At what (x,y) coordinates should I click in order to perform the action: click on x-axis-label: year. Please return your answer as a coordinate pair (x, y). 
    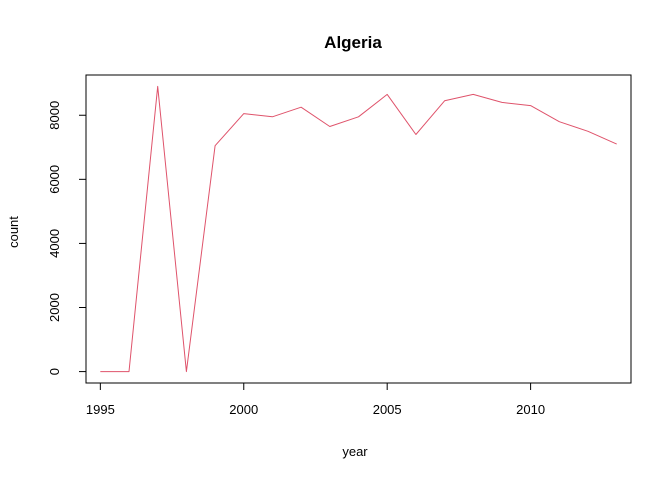
    Looking at the image, I should click on (355, 451).